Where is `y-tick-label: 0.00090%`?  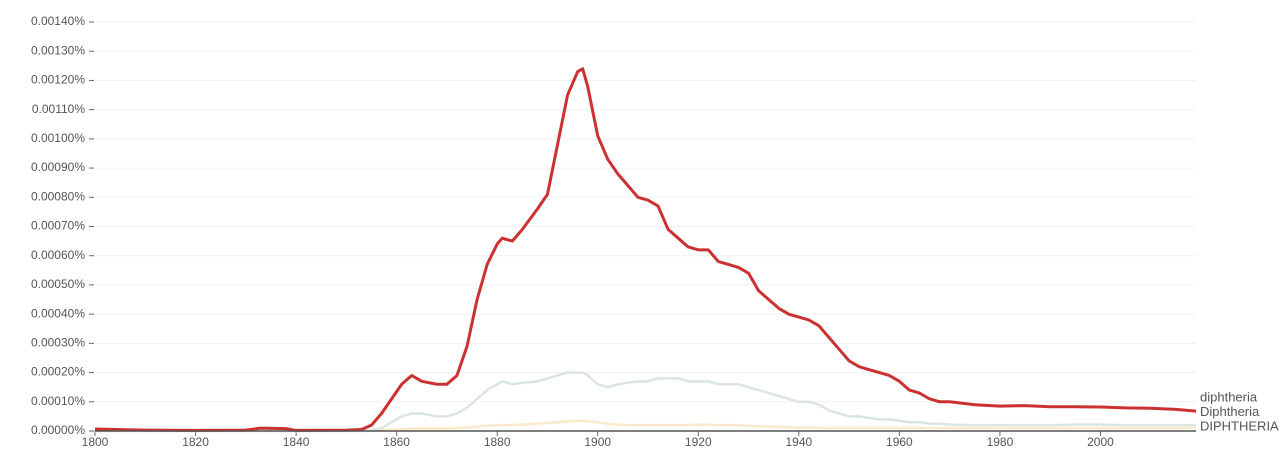 y-tick-label: 0.00090% is located at coordinates (58, 167).